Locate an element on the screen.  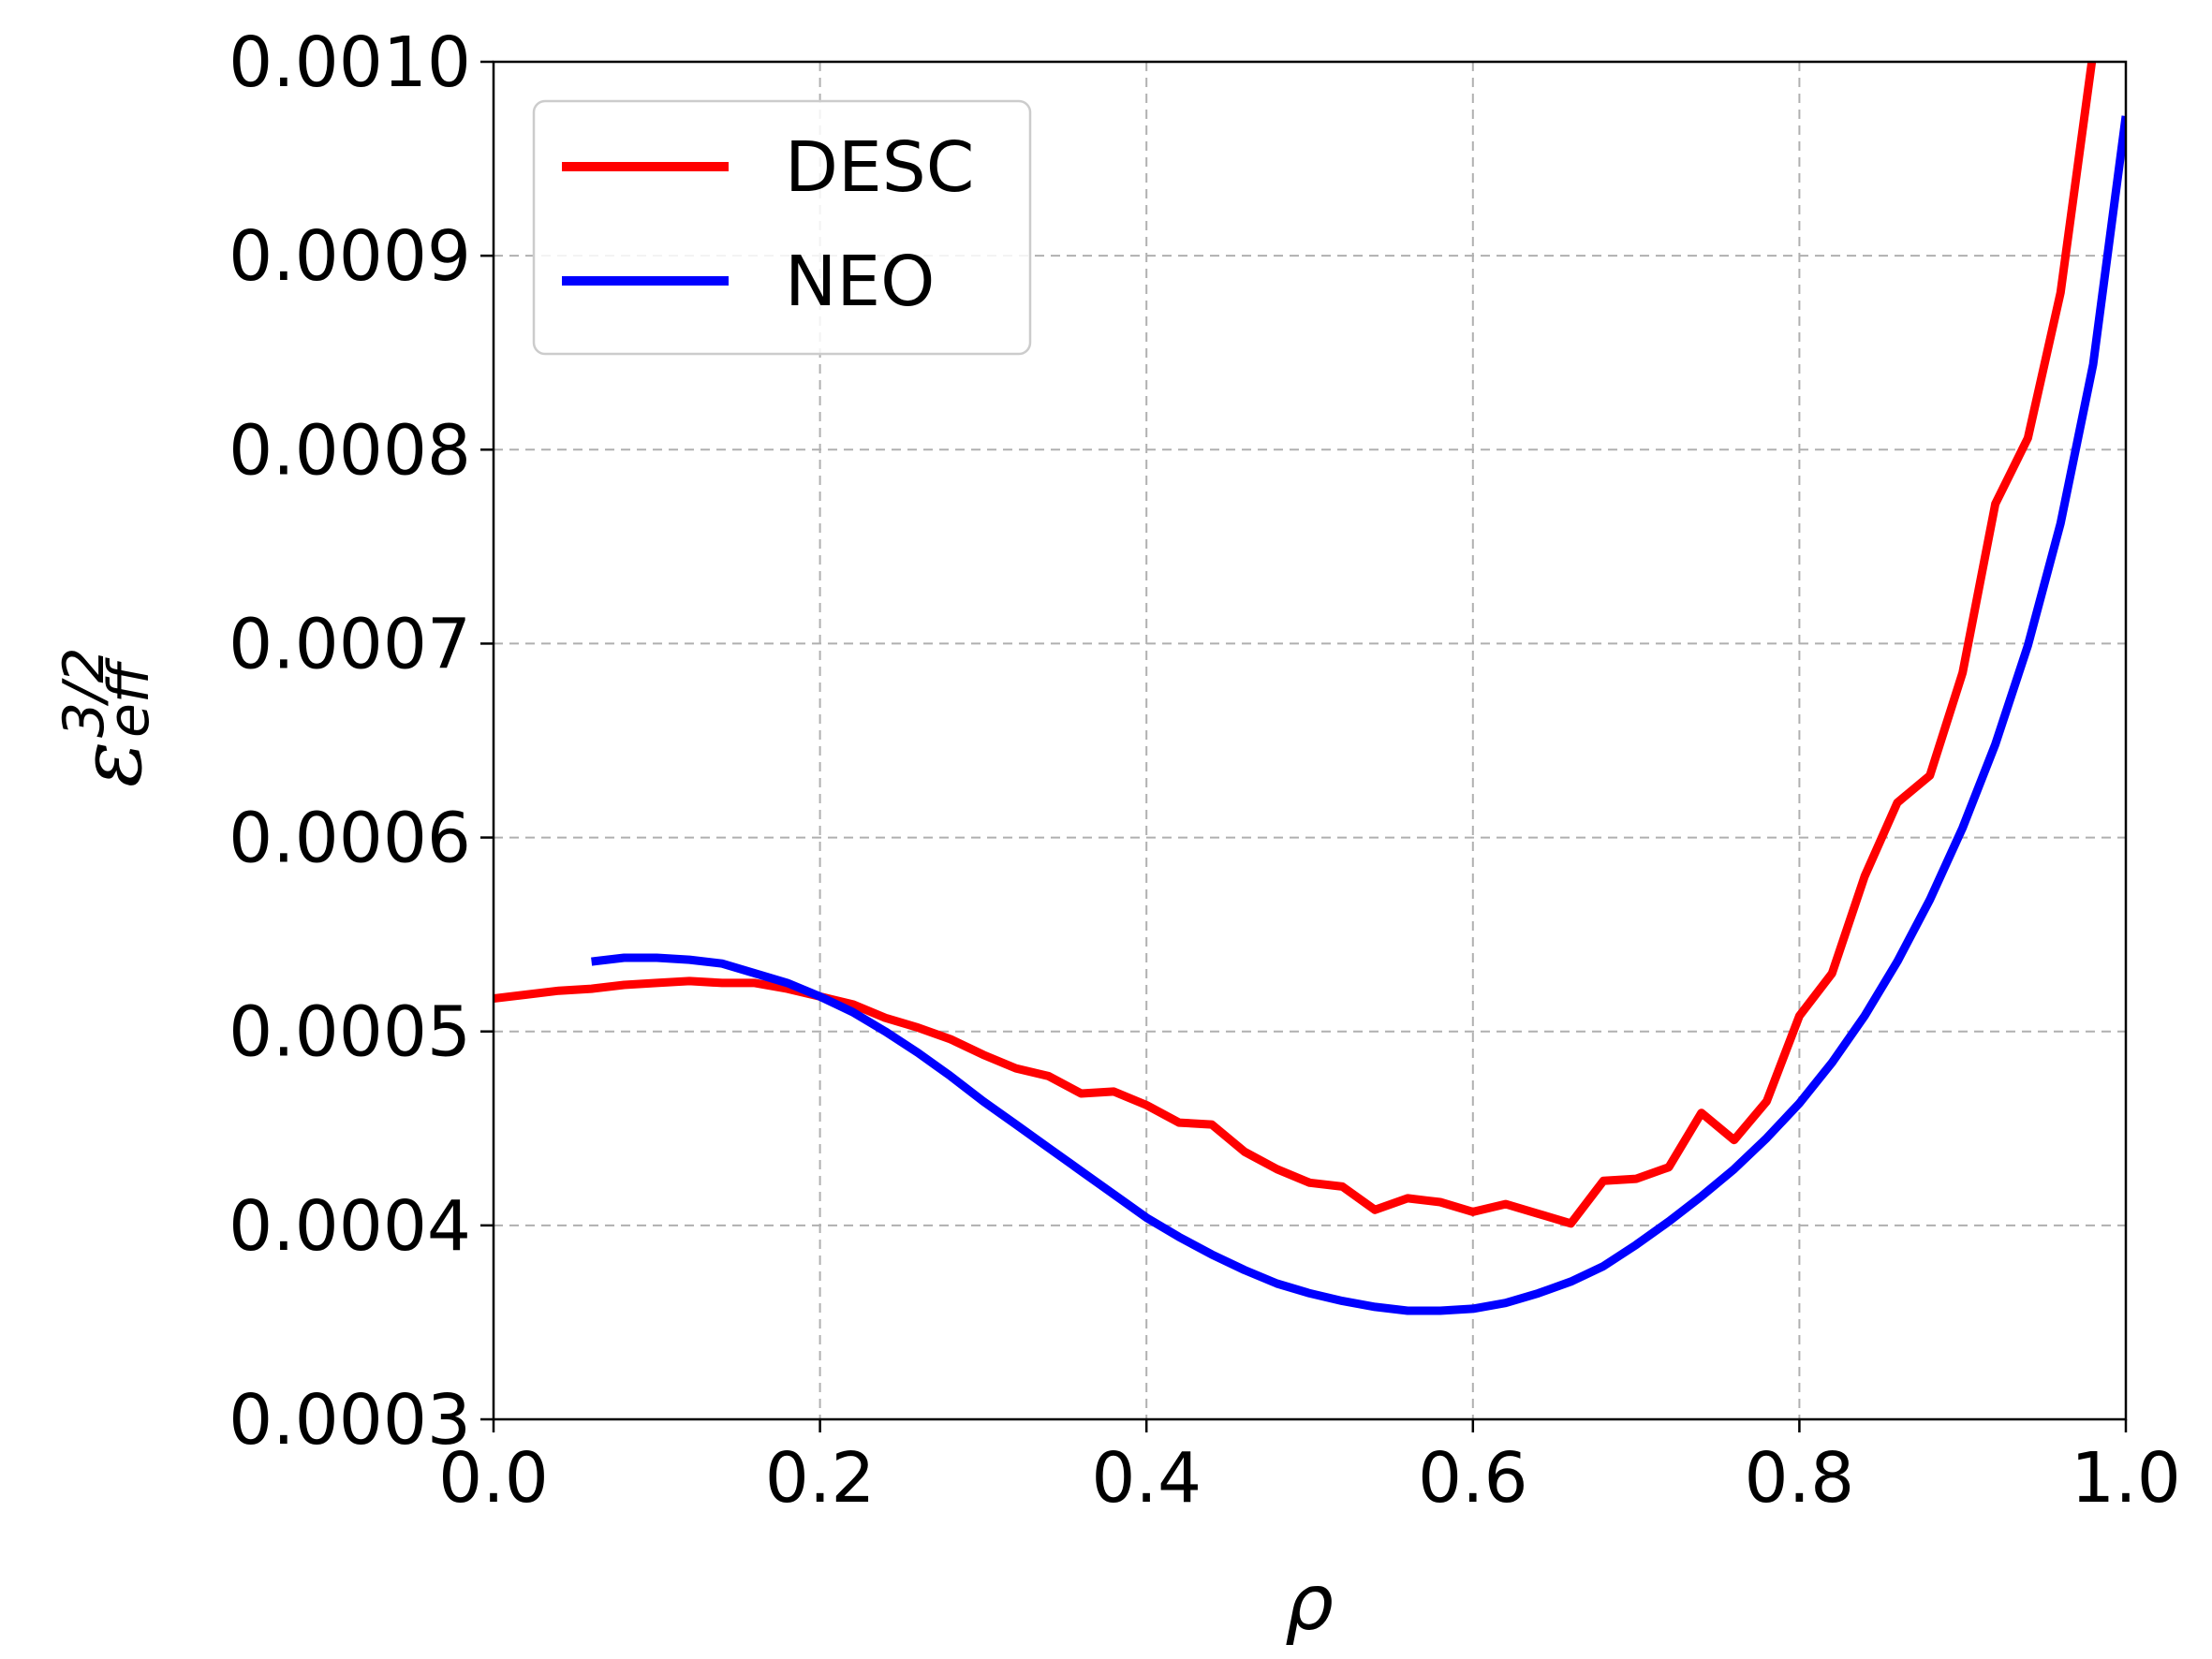
x-tick-label: 0.4 is located at coordinates (1147, 1478).